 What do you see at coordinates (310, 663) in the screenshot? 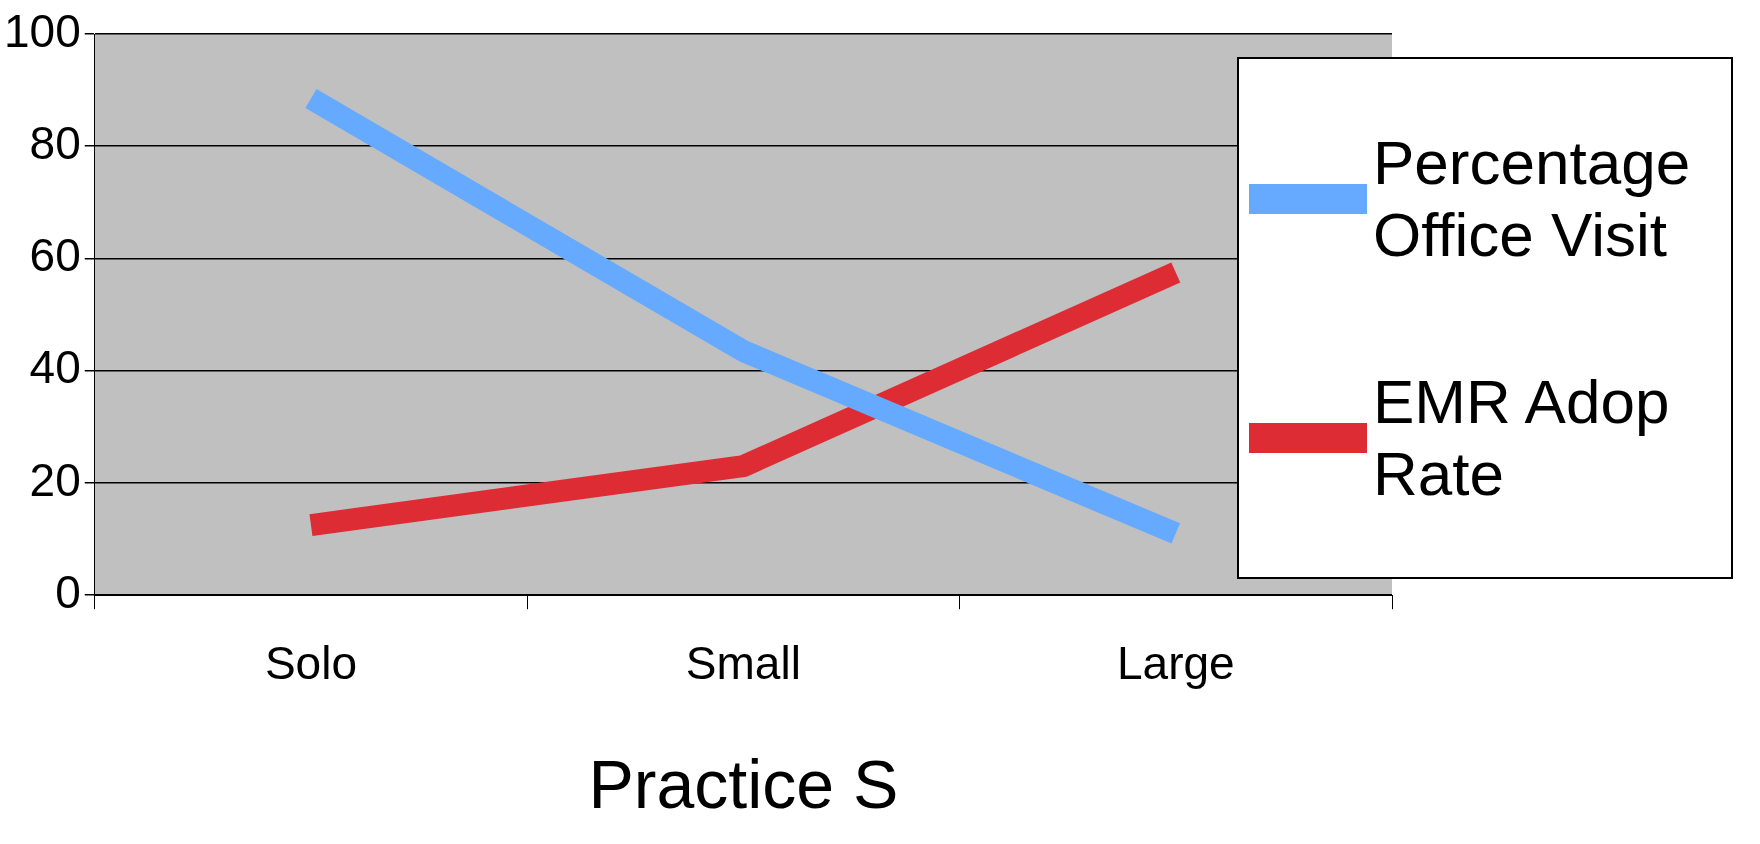
I see `x-tick-label: Solo` at bounding box center [310, 663].